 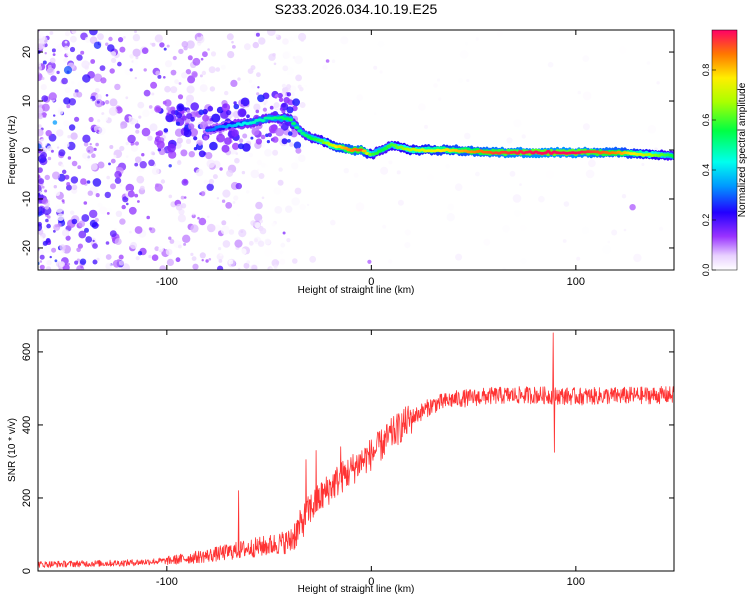 What do you see at coordinates (27, 101) in the screenshot?
I see `y-tick-label: 10` at bounding box center [27, 101].